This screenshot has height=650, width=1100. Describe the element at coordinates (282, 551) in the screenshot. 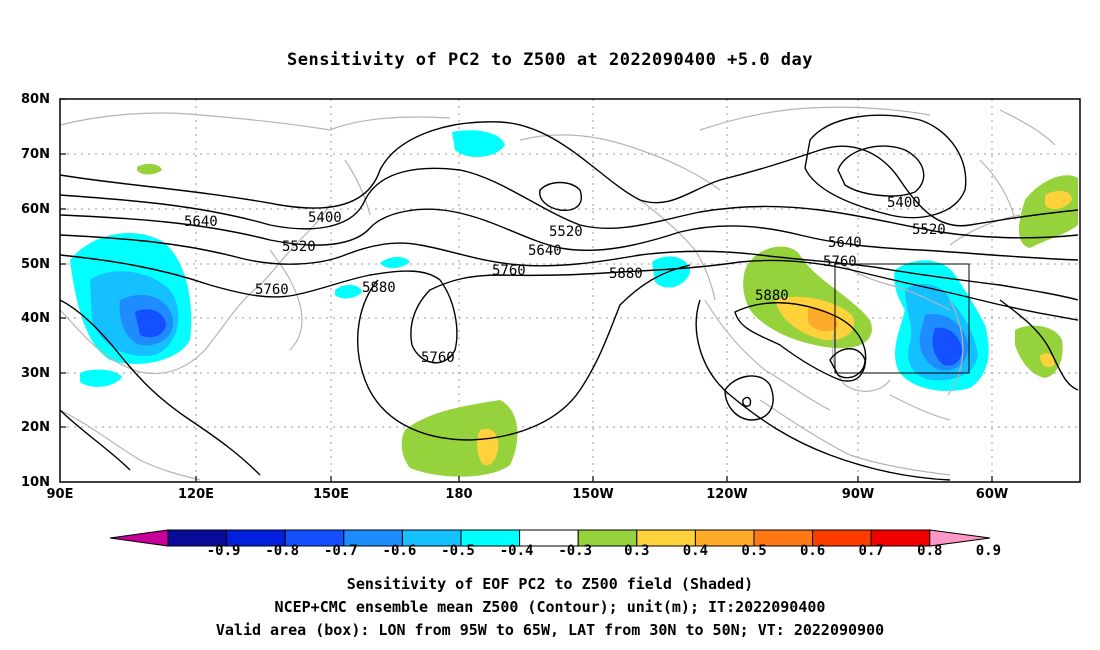

I see `colorbar-tick-label: -0.8` at that location.